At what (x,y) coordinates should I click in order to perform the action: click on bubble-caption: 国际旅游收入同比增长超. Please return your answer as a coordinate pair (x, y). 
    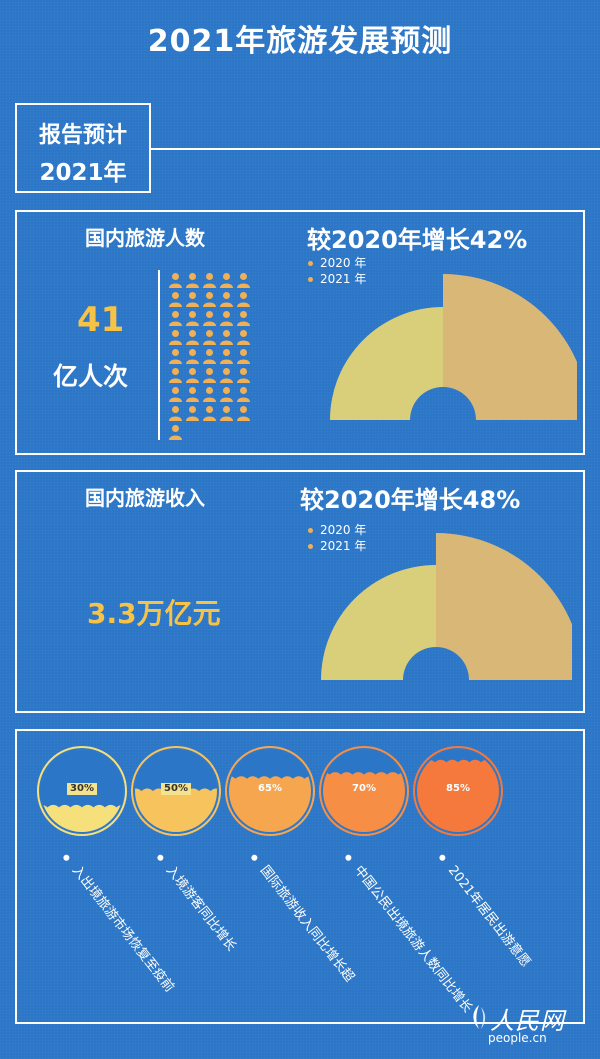
    Looking at the image, I should click on (303, 916).